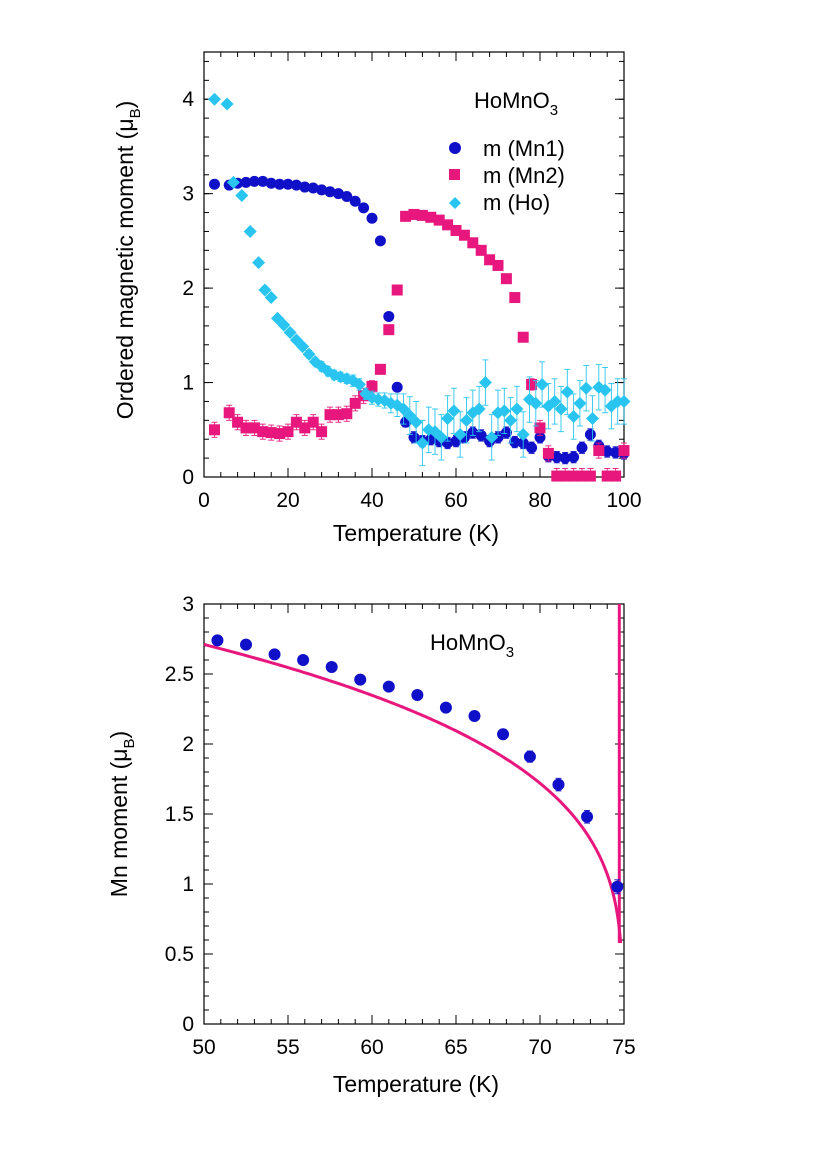 This screenshot has height=1170, width=827. What do you see at coordinates (512, 100) in the screenshot?
I see `top-compound-base: HoMnO` at bounding box center [512, 100].